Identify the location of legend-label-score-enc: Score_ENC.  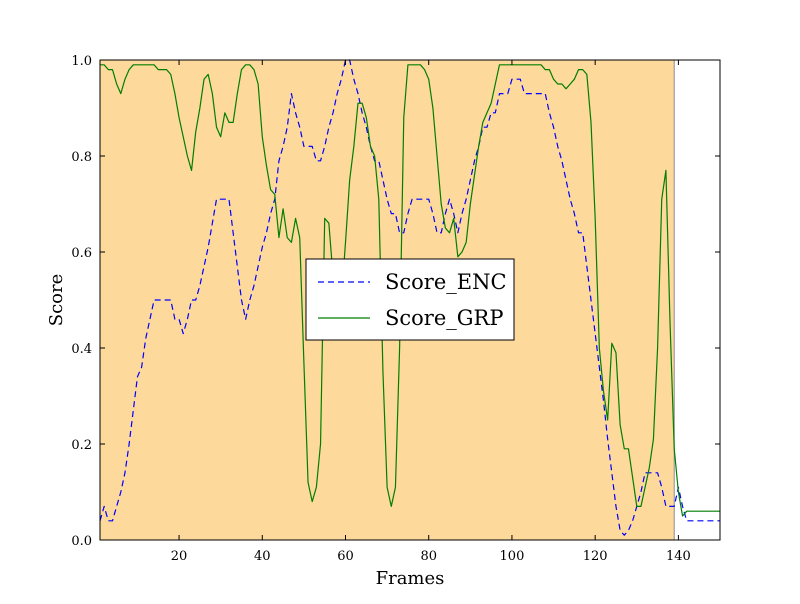
(446, 282).